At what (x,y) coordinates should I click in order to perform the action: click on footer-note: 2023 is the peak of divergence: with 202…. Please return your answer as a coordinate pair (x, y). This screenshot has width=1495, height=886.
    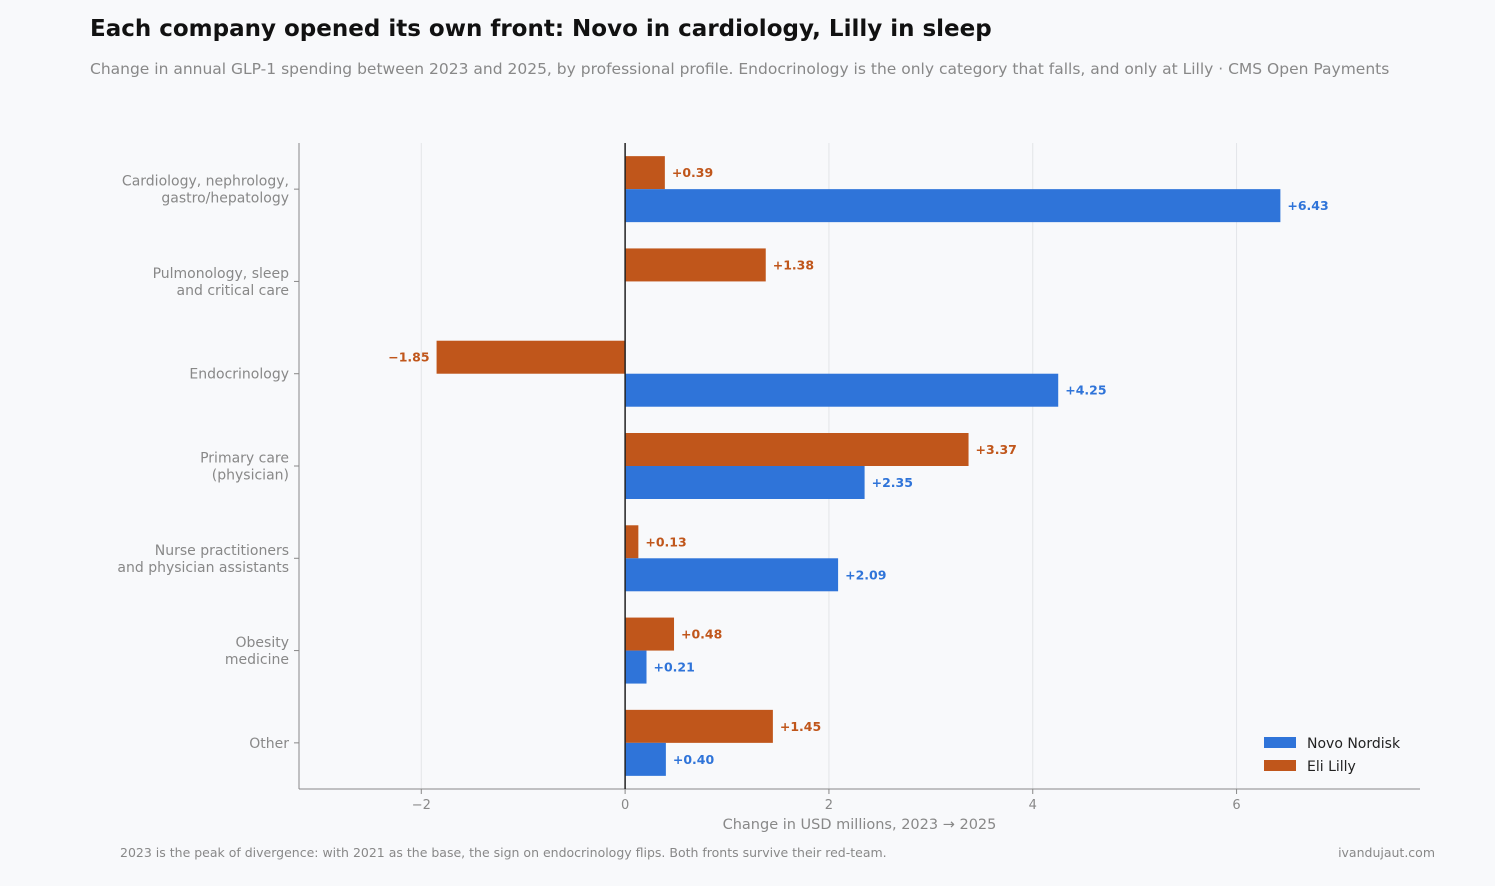
    Looking at the image, I should click on (503, 852).